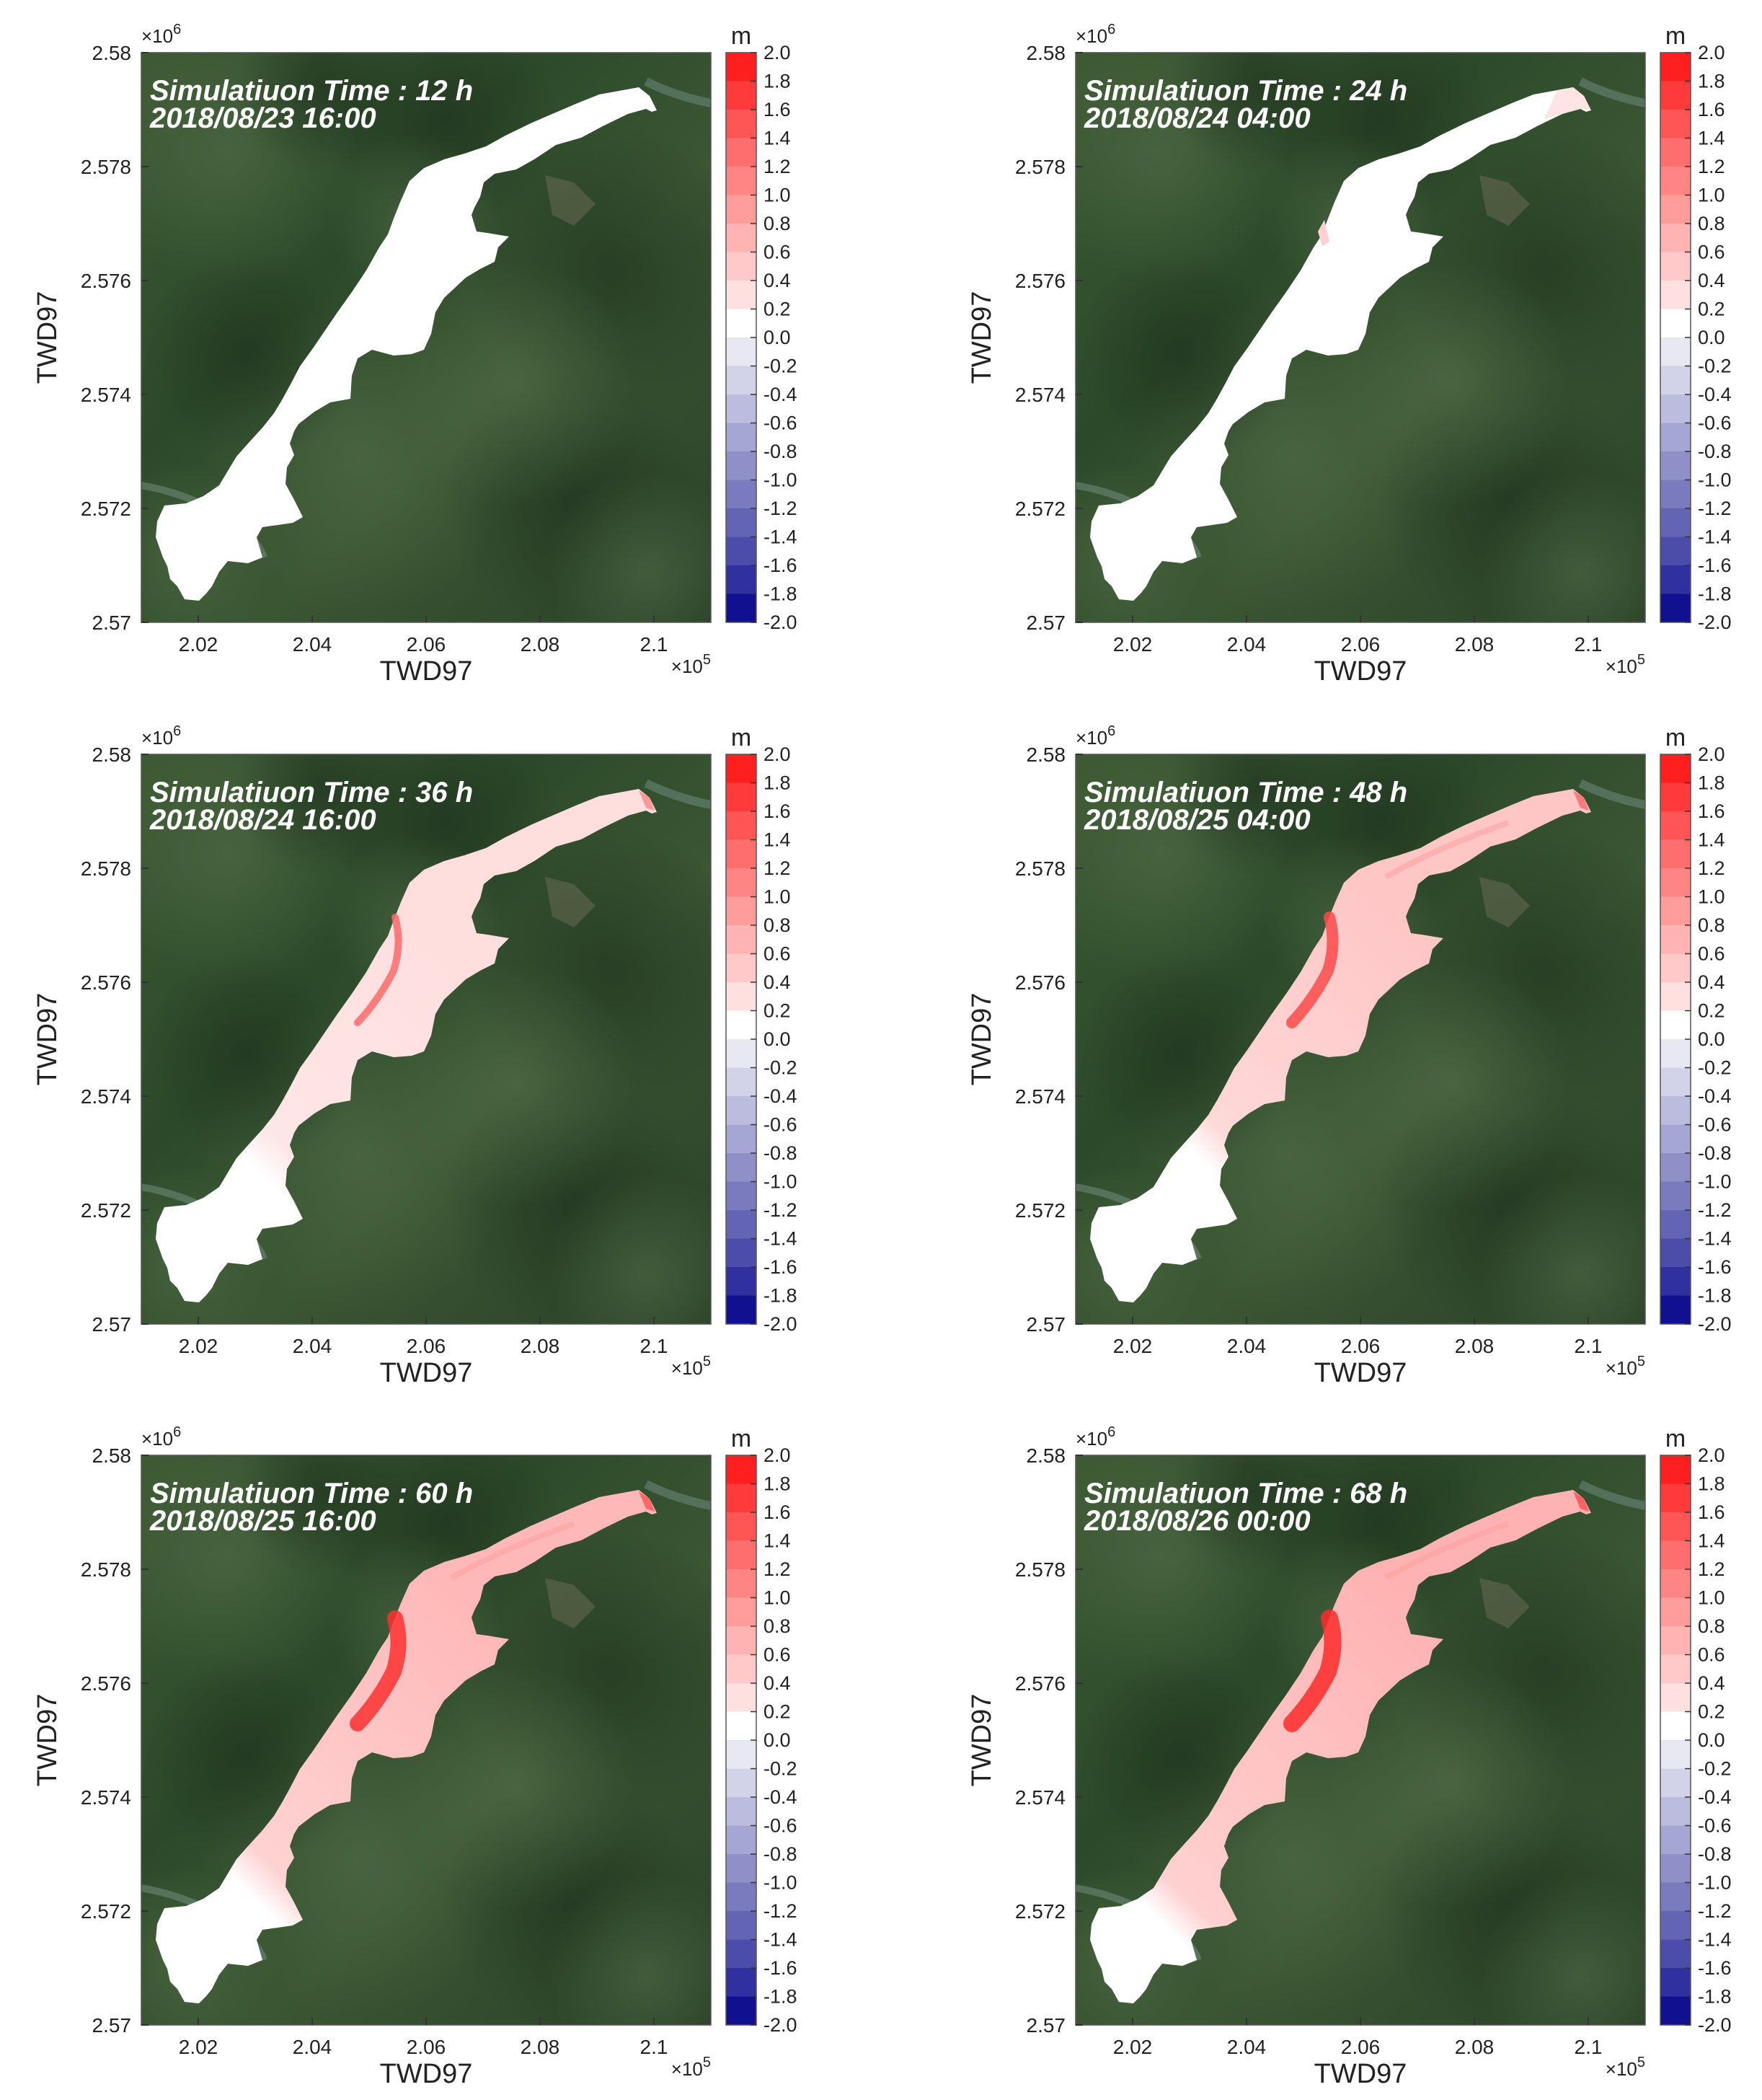 This screenshot has width=1762, height=2100. I want to click on satellite-background, so click(426, 1039).